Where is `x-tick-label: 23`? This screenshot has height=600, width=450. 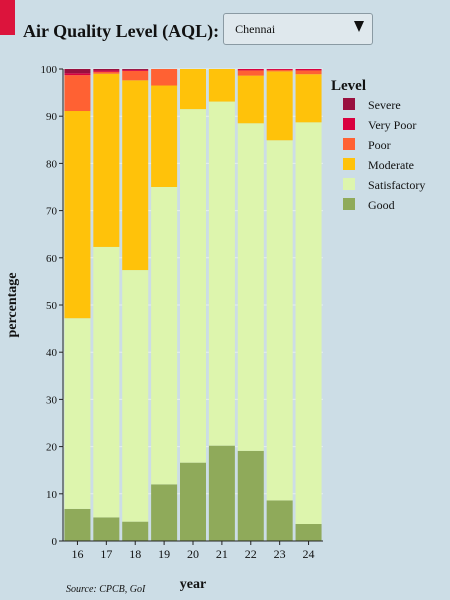 x-tick-label: 23 is located at coordinates (280, 554).